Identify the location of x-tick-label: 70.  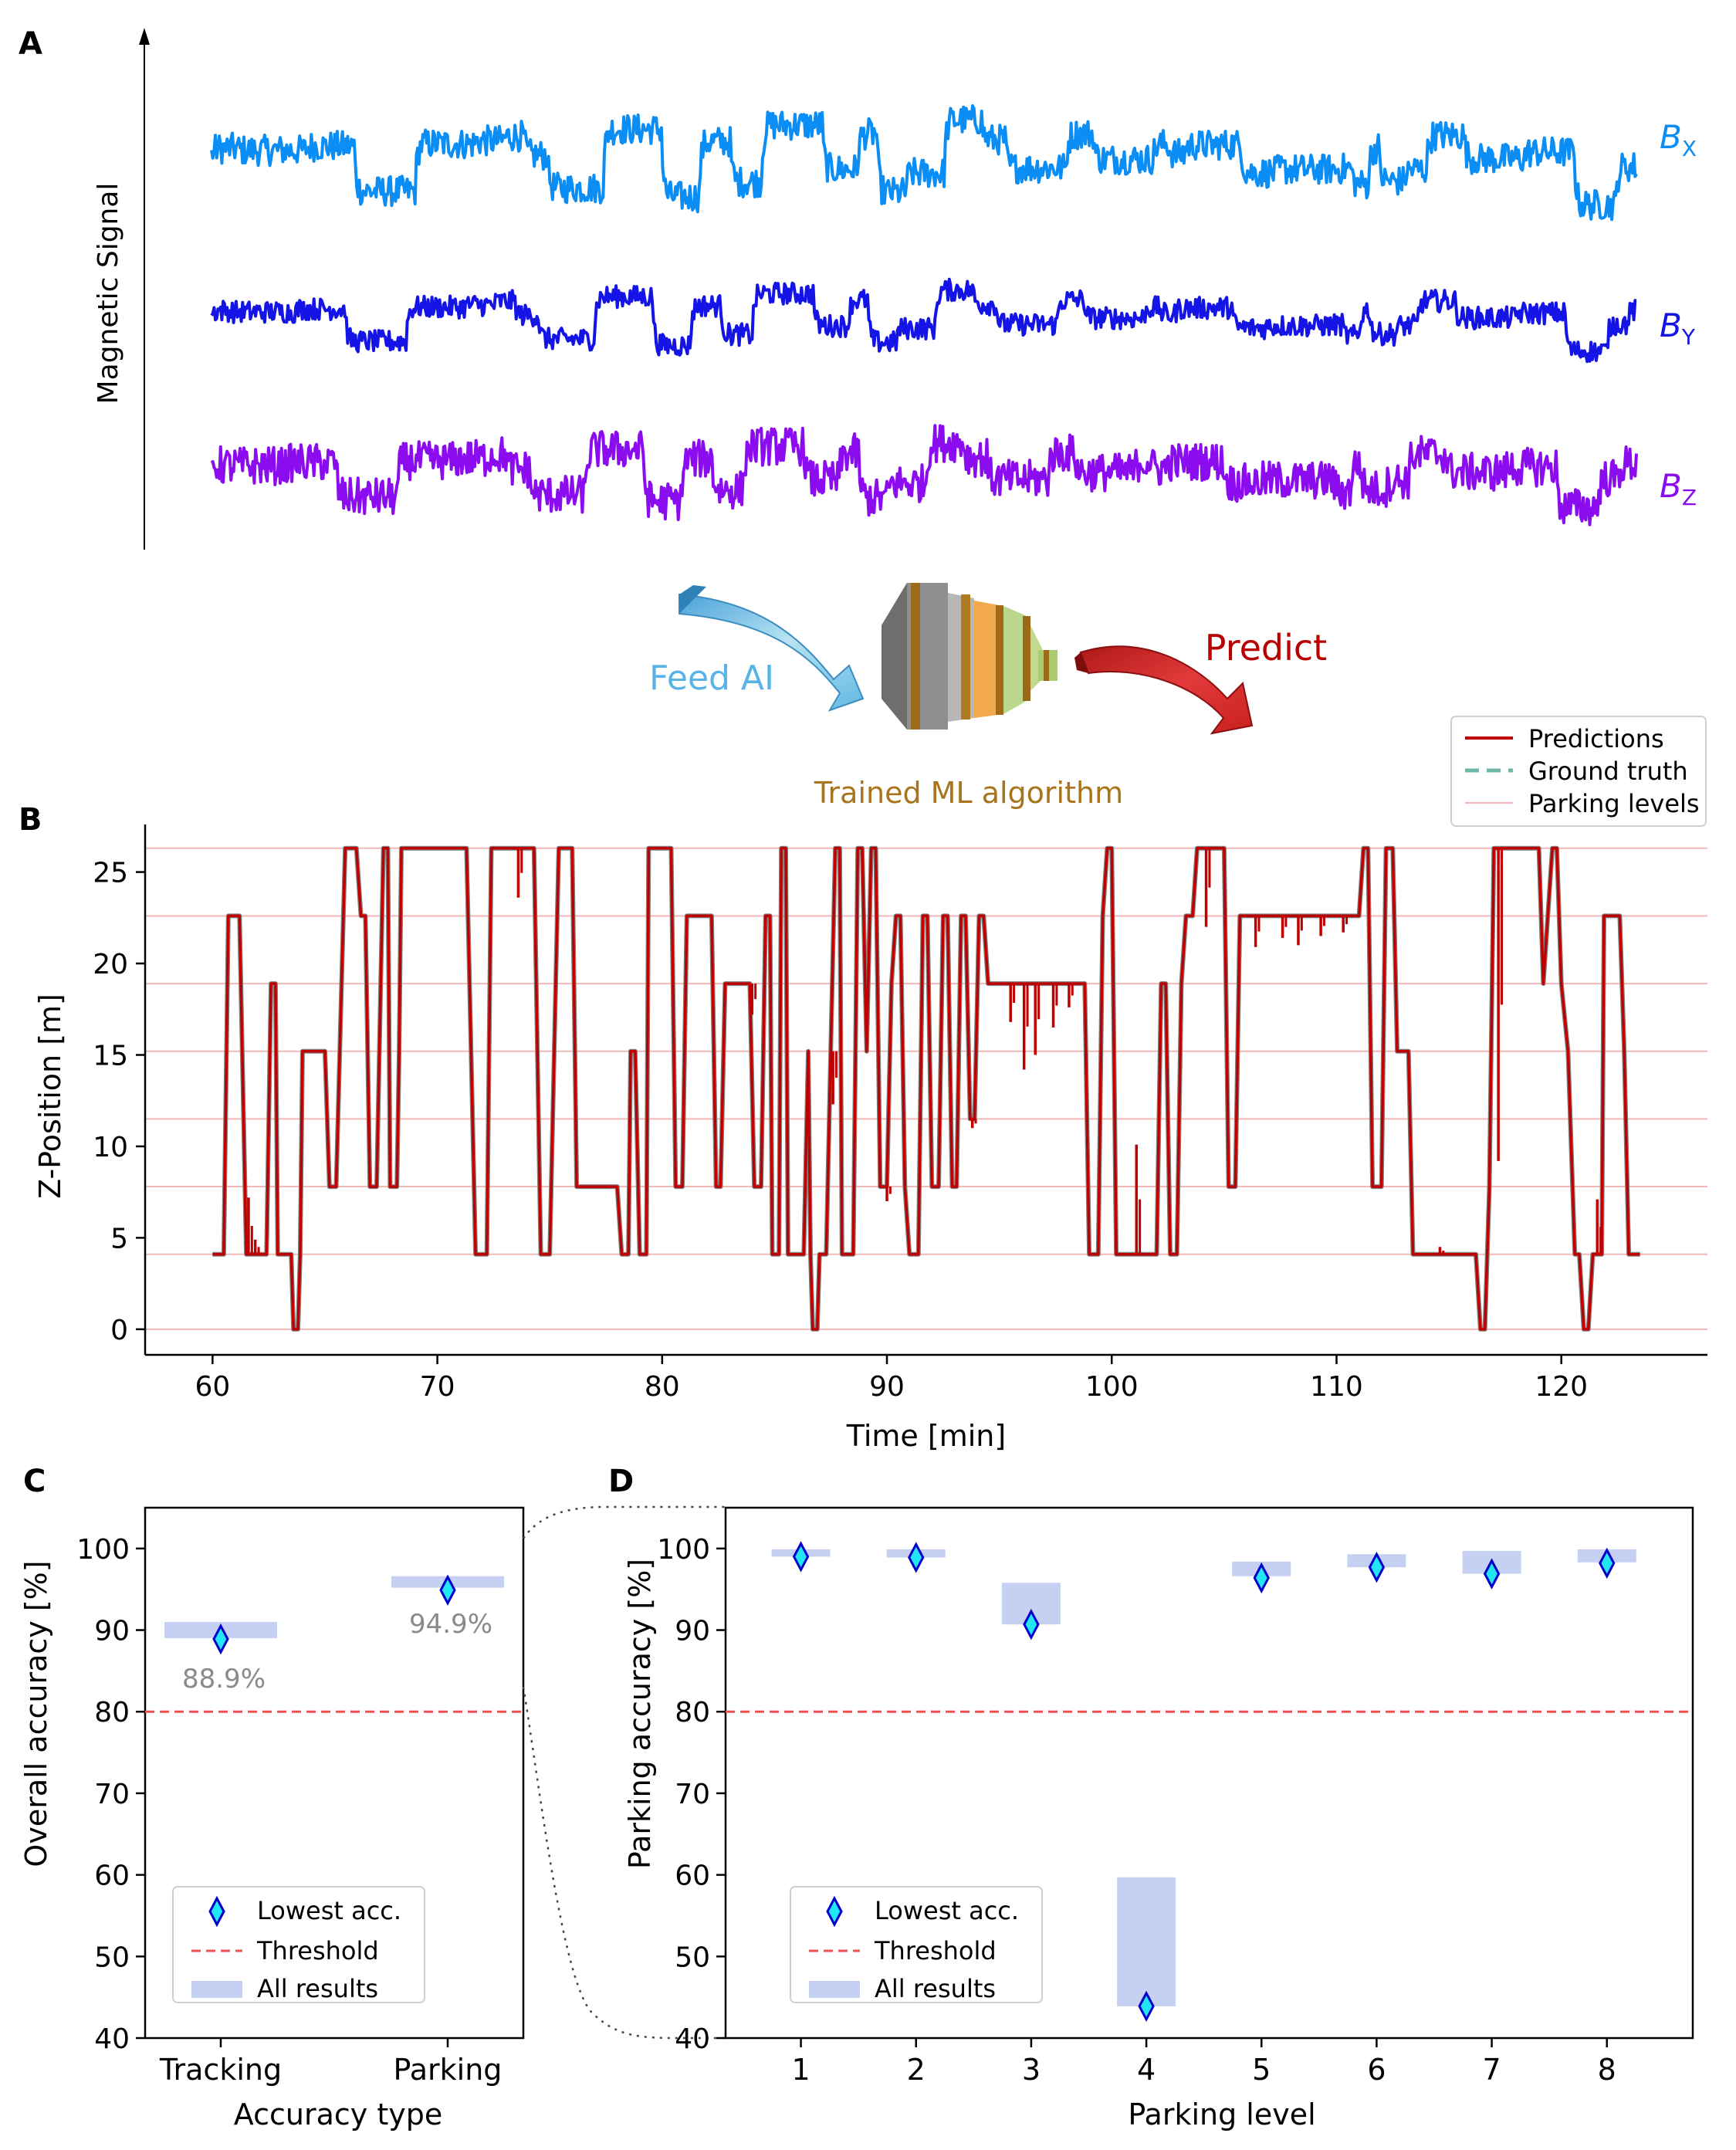
(438, 1387).